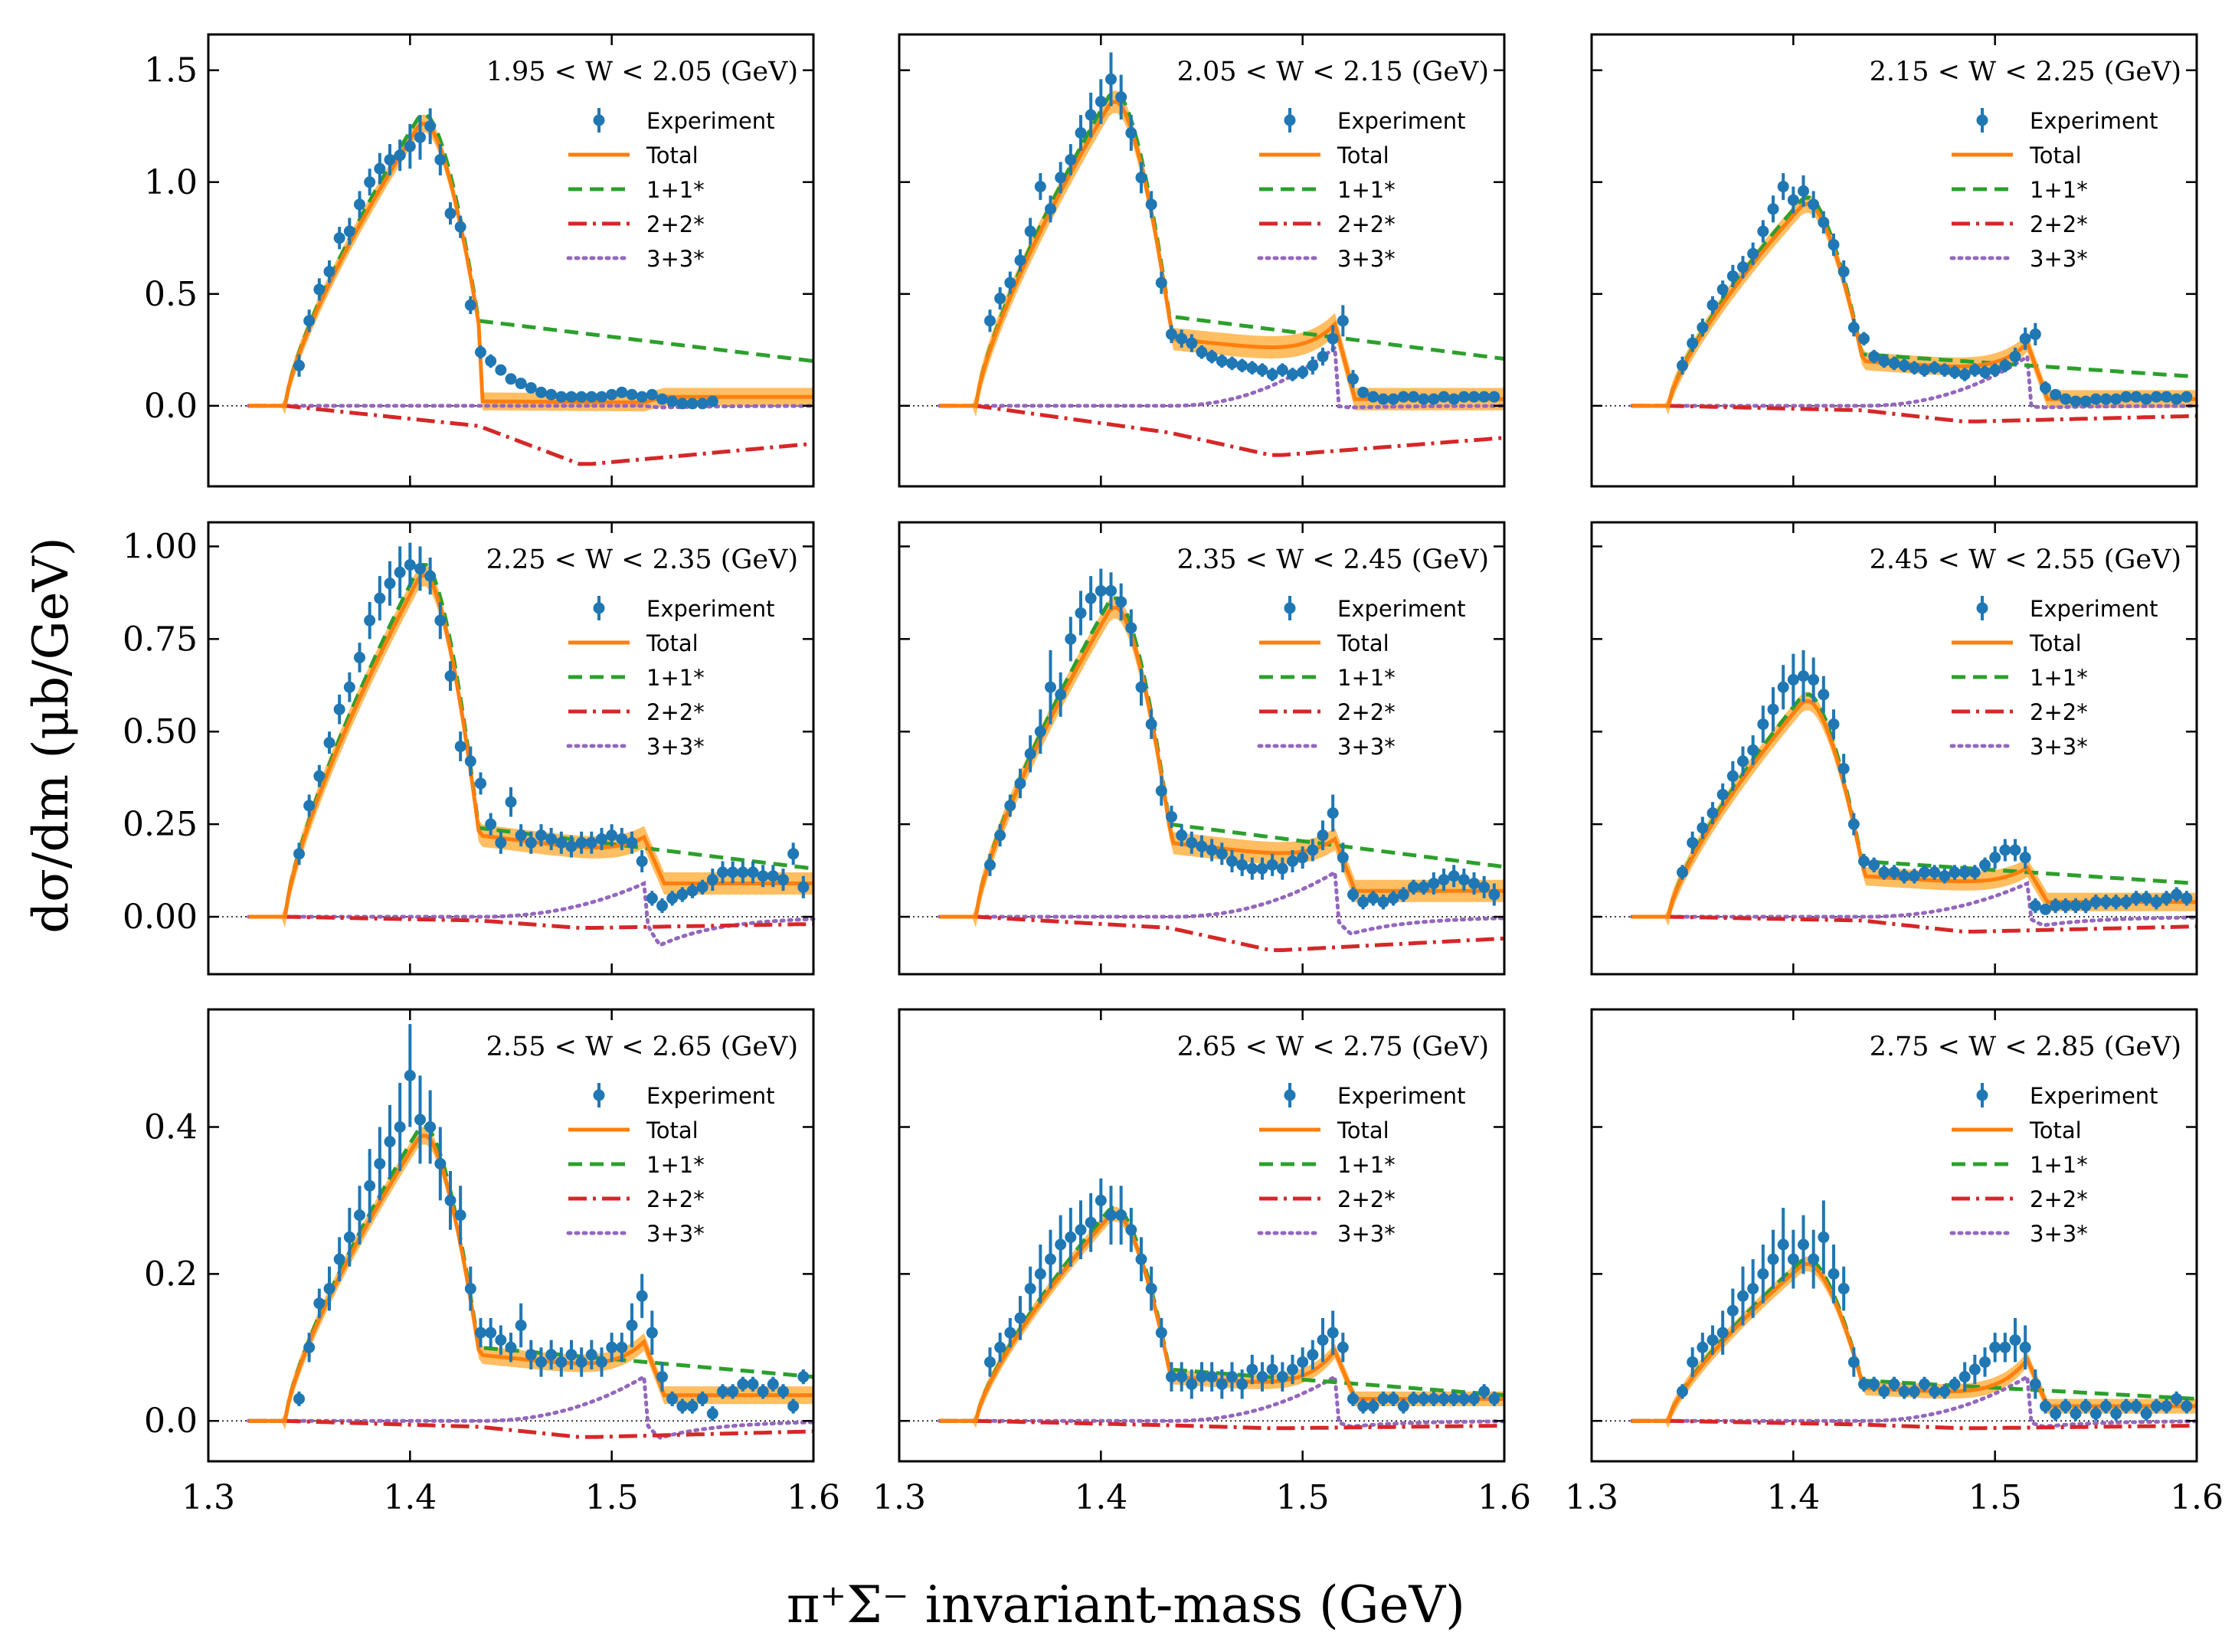  I want to click on x-tick-label: 1.3, so click(208, 1497).